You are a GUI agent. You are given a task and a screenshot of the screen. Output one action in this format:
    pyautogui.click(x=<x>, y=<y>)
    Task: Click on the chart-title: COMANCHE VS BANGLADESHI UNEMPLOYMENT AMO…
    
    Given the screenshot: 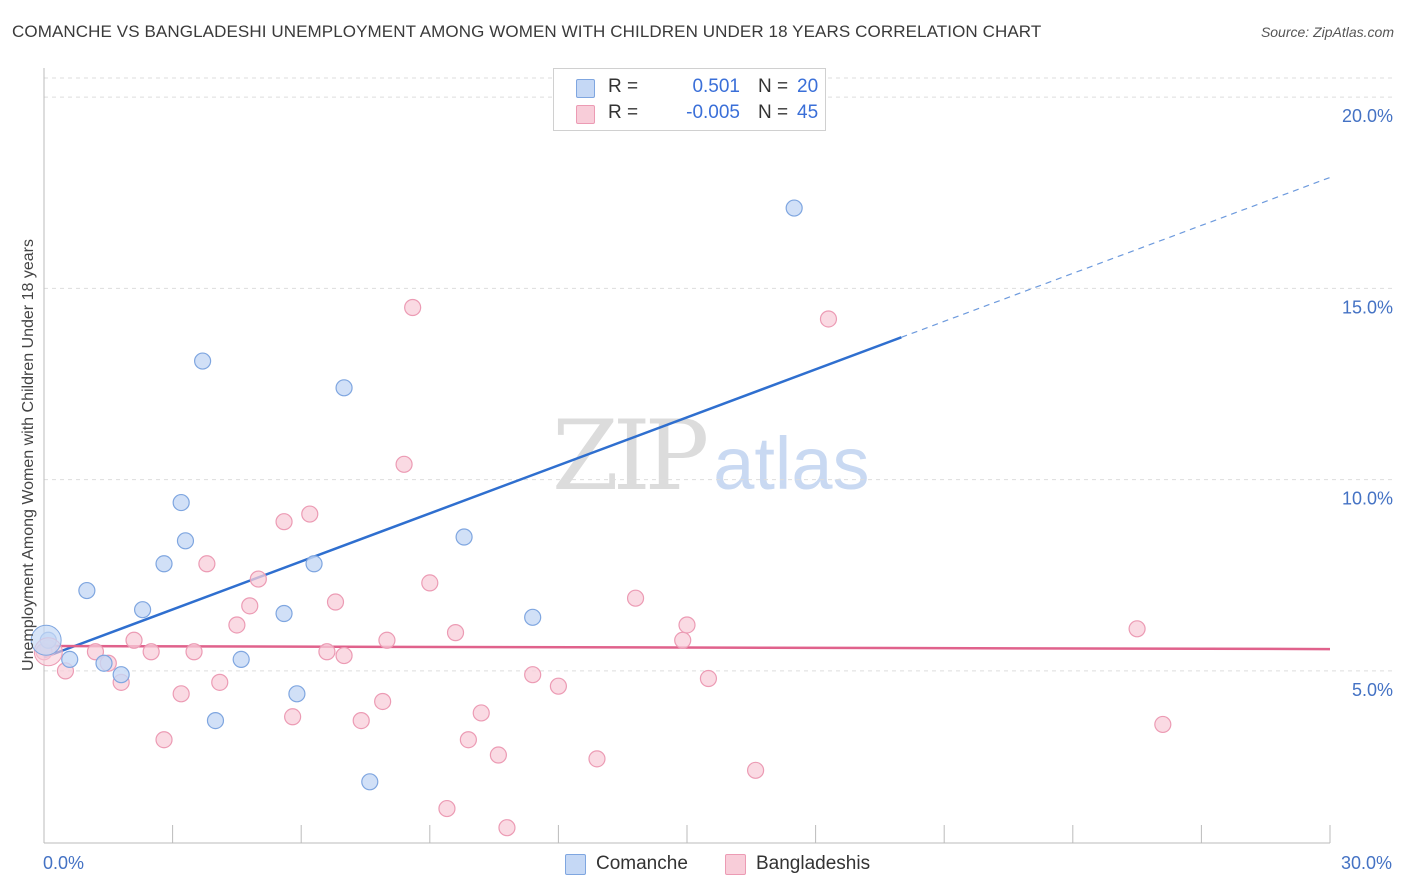 What is the action you would take?
    pyautogui.click(x=527, y=31)
    